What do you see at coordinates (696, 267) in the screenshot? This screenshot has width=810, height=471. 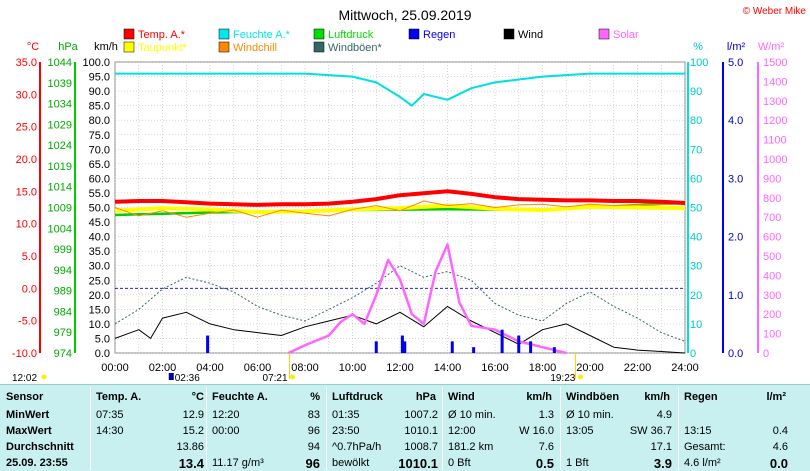 I see `humidity-tick-label: 30` at bounding box center [696, 267].